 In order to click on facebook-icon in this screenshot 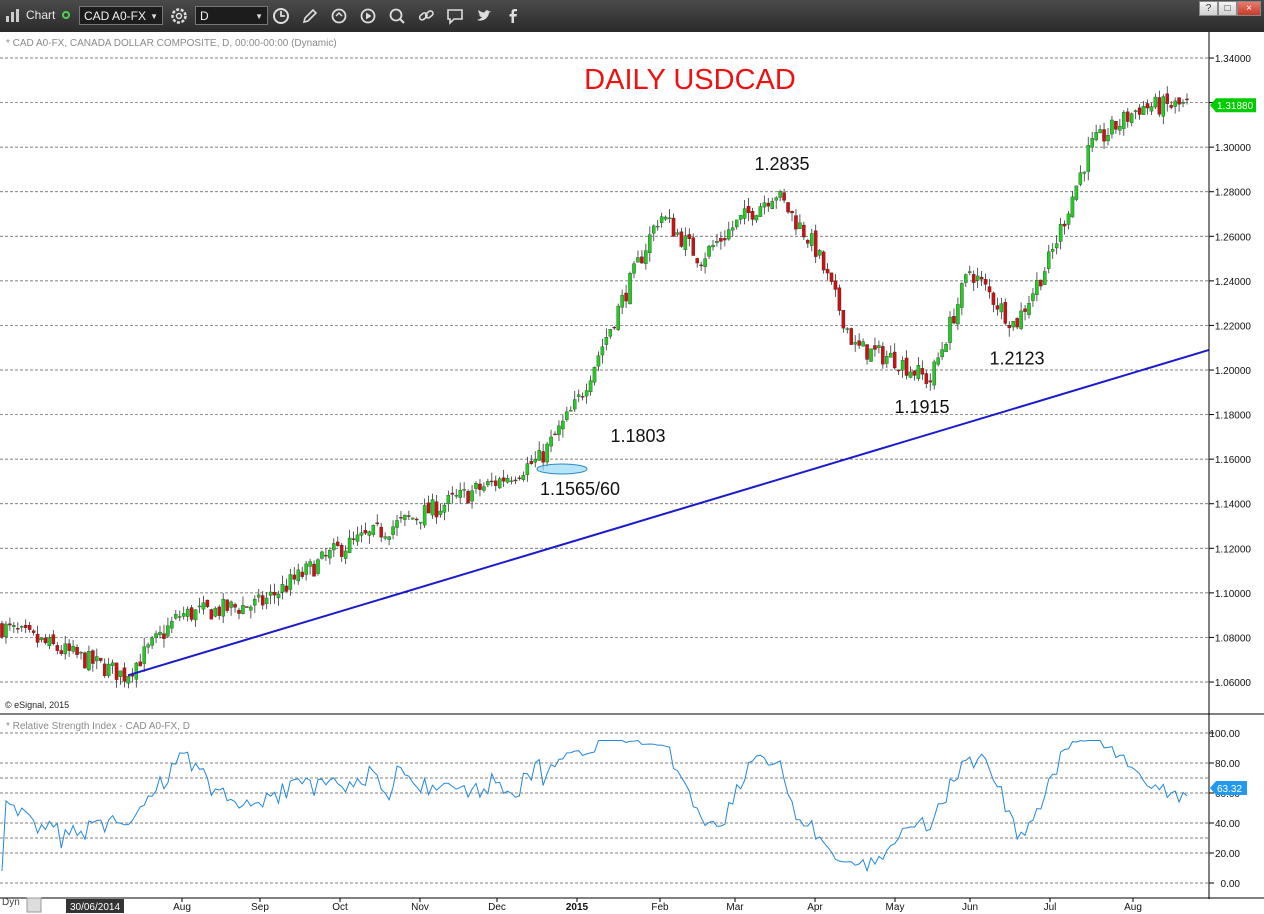, I will do `click(513, 16)`.